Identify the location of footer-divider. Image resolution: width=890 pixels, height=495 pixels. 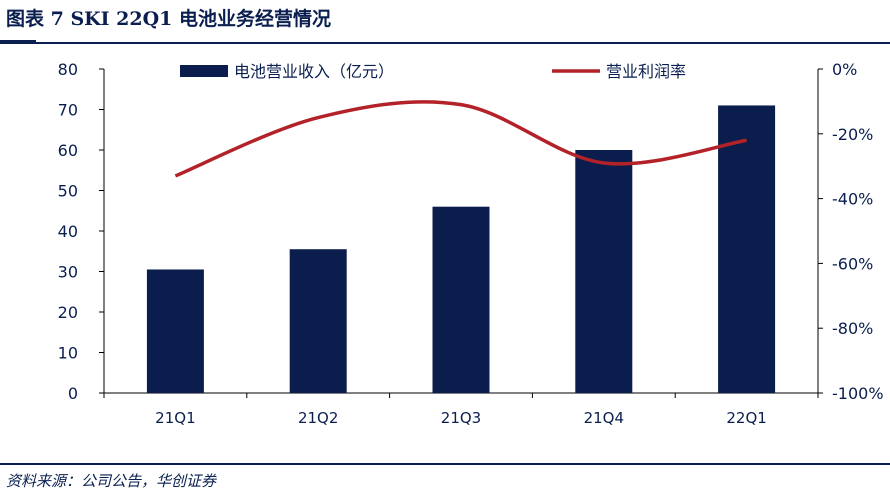
(445, 464).